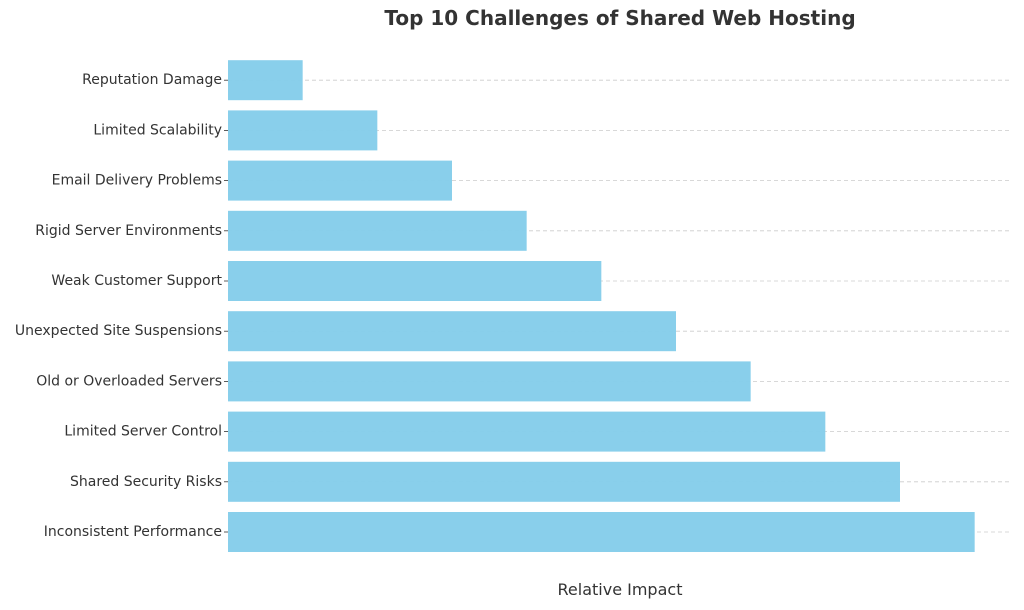 The image size is (1024, 610). What do you see at coordinates (620, 18) in the screenshot?
I see `chart-title: Top 10 Challenges of Shared Web Hosting` at bounding box center [620, 18].